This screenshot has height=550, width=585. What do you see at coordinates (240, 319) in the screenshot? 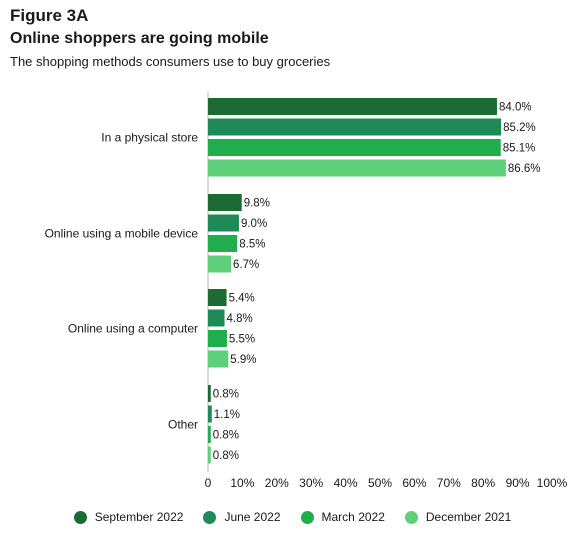
I see `data-label: 4.8%` at bounding box center [240, 319].